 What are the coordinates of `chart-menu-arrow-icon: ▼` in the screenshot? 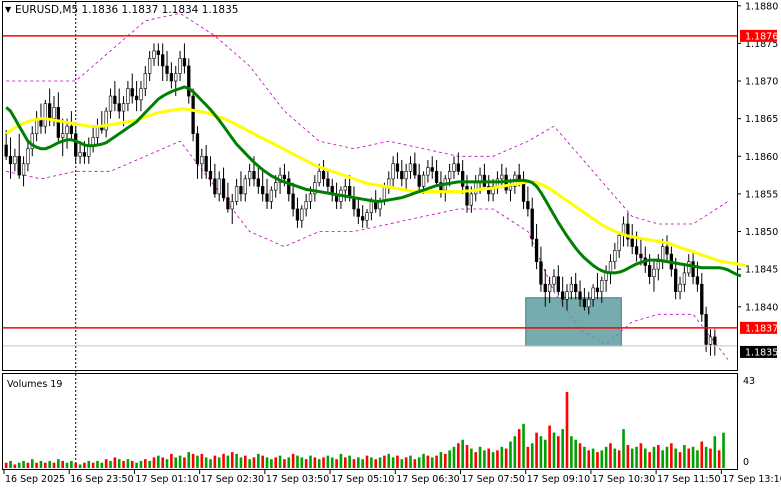 It's located at (8, 9).